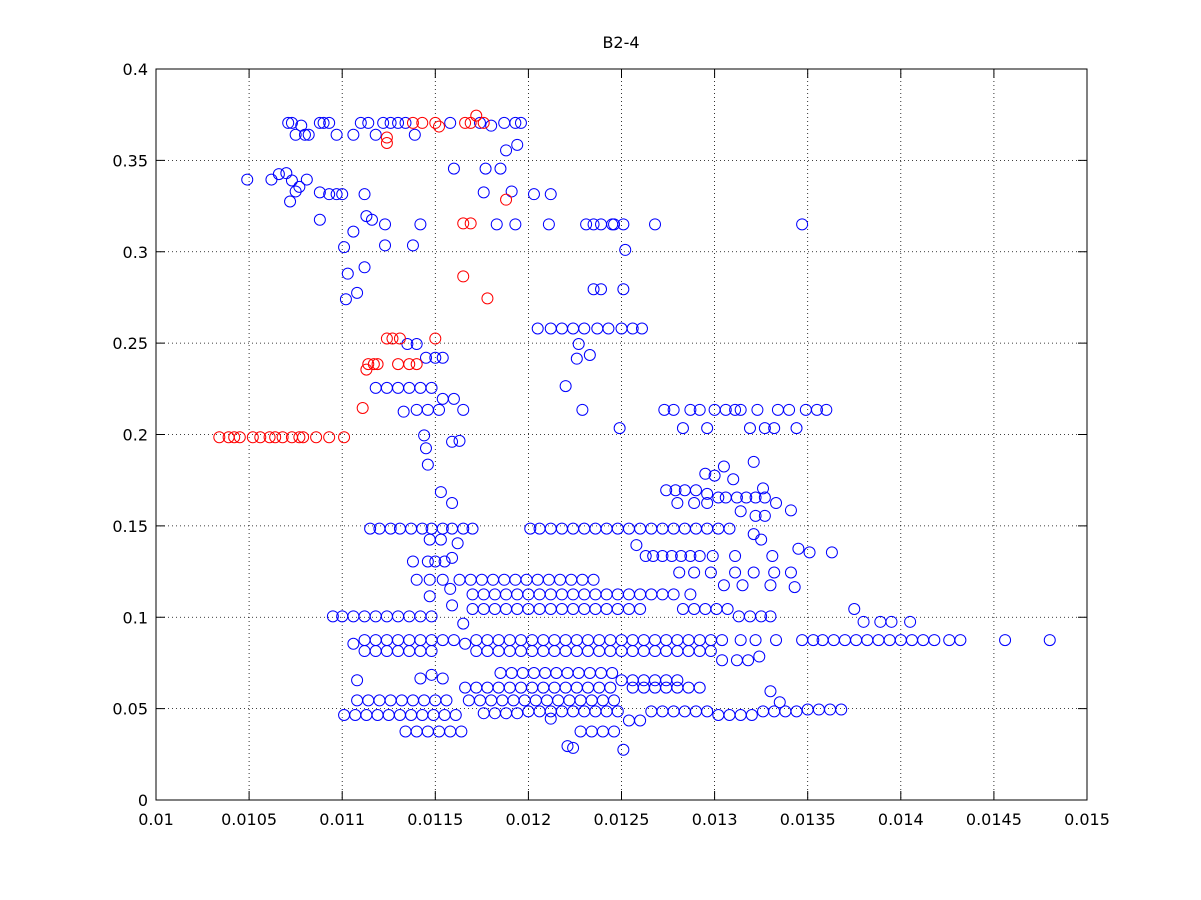  What do you see at coordinates (994, 819) in the screenshot?
I see `x-tick-label: 0.0145` at bounding box center [994, 819].